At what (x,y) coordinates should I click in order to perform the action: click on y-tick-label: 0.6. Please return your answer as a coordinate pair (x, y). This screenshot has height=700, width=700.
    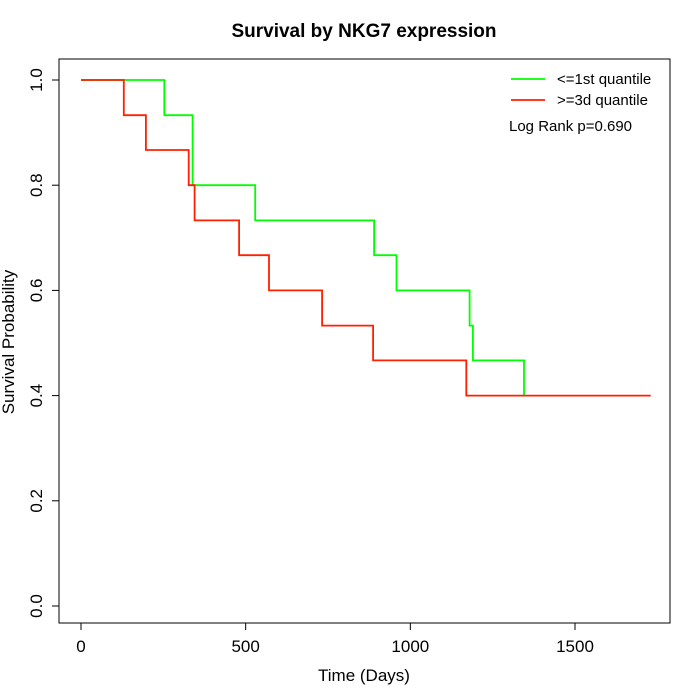
    Looking at the image, I should click on (36, 291).